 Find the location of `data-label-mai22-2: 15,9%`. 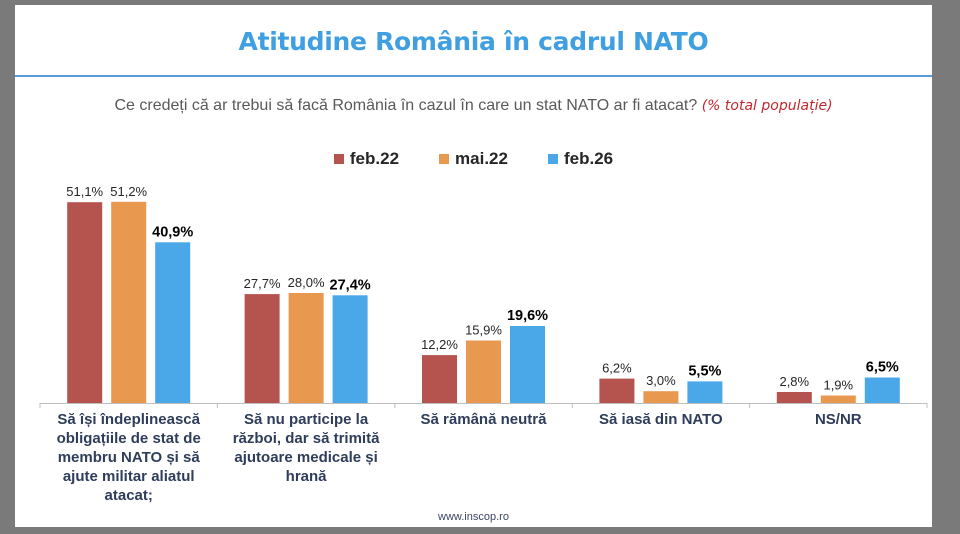

data-label-mai22-2: 15,9% is located at coordinates (483, 330).